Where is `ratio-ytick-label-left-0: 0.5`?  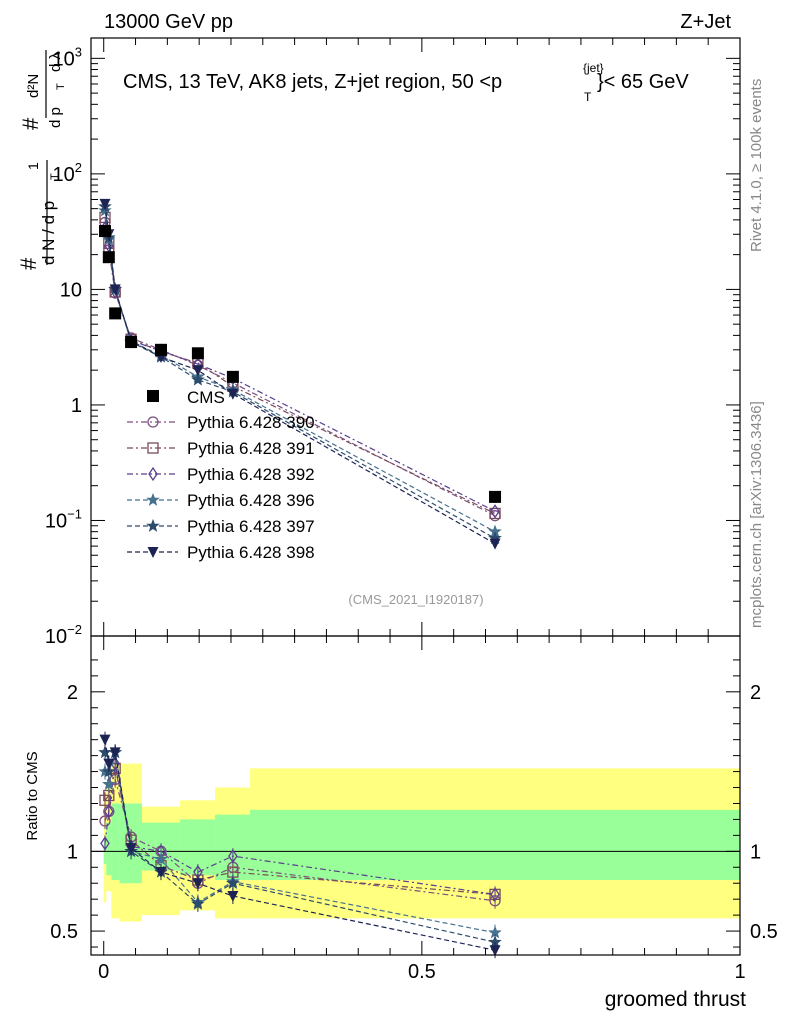 ratio-ytick-label-left-0: 0.5 is located at coordinates (64, 932).